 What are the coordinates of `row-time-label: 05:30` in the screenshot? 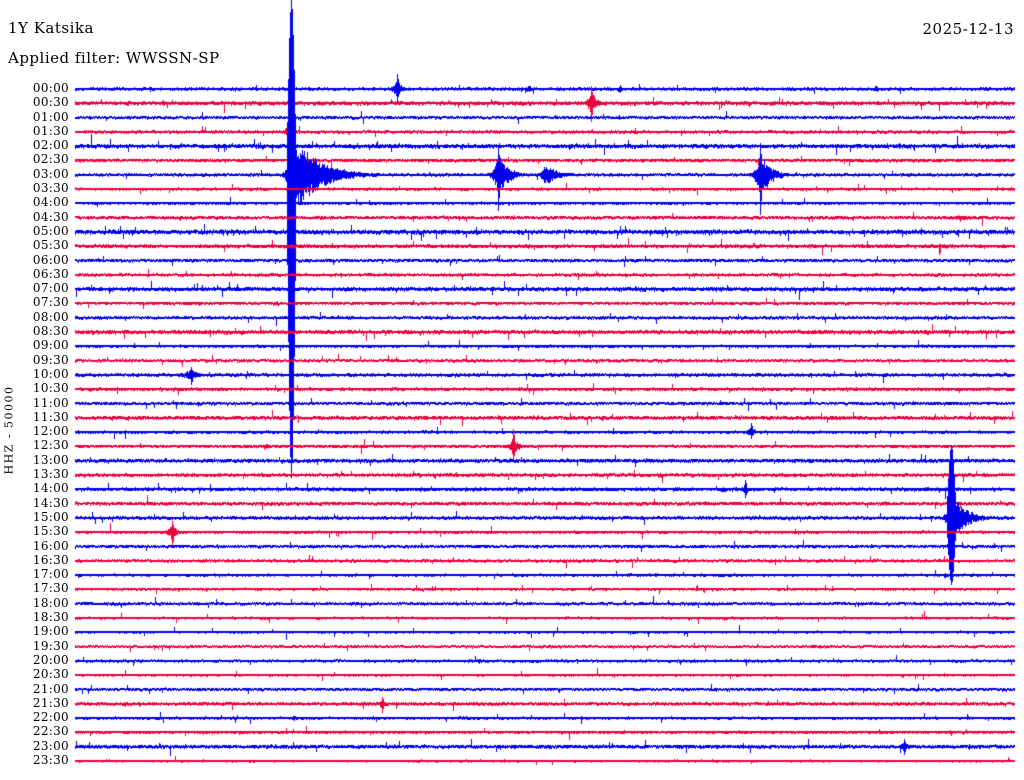 It's located at (50, 245).